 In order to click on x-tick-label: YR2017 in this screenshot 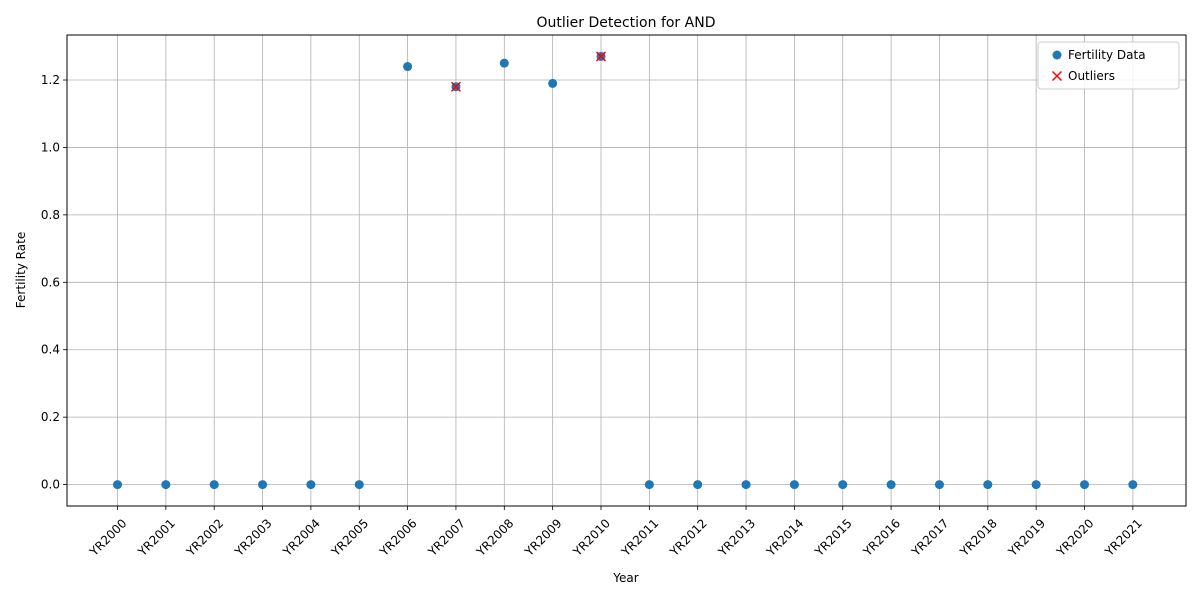, I will do `click(929, 537)`.